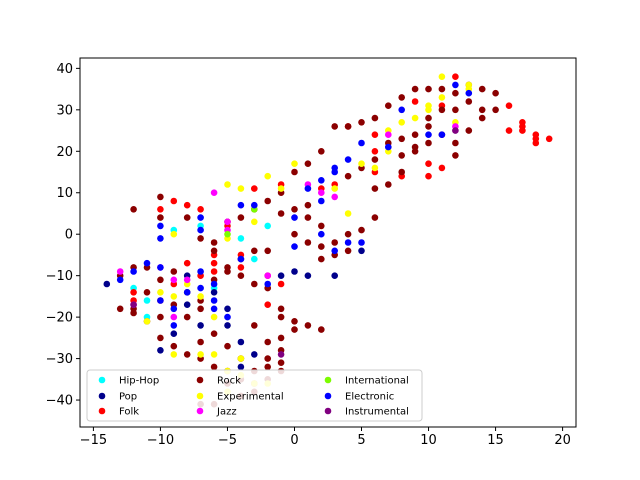 The height and width of the screenshot is (480, 640). What do you see at coordinates (59, 276) in the screenshot?
I see `y-tick-label: −10` at bounding box center [59, 276].